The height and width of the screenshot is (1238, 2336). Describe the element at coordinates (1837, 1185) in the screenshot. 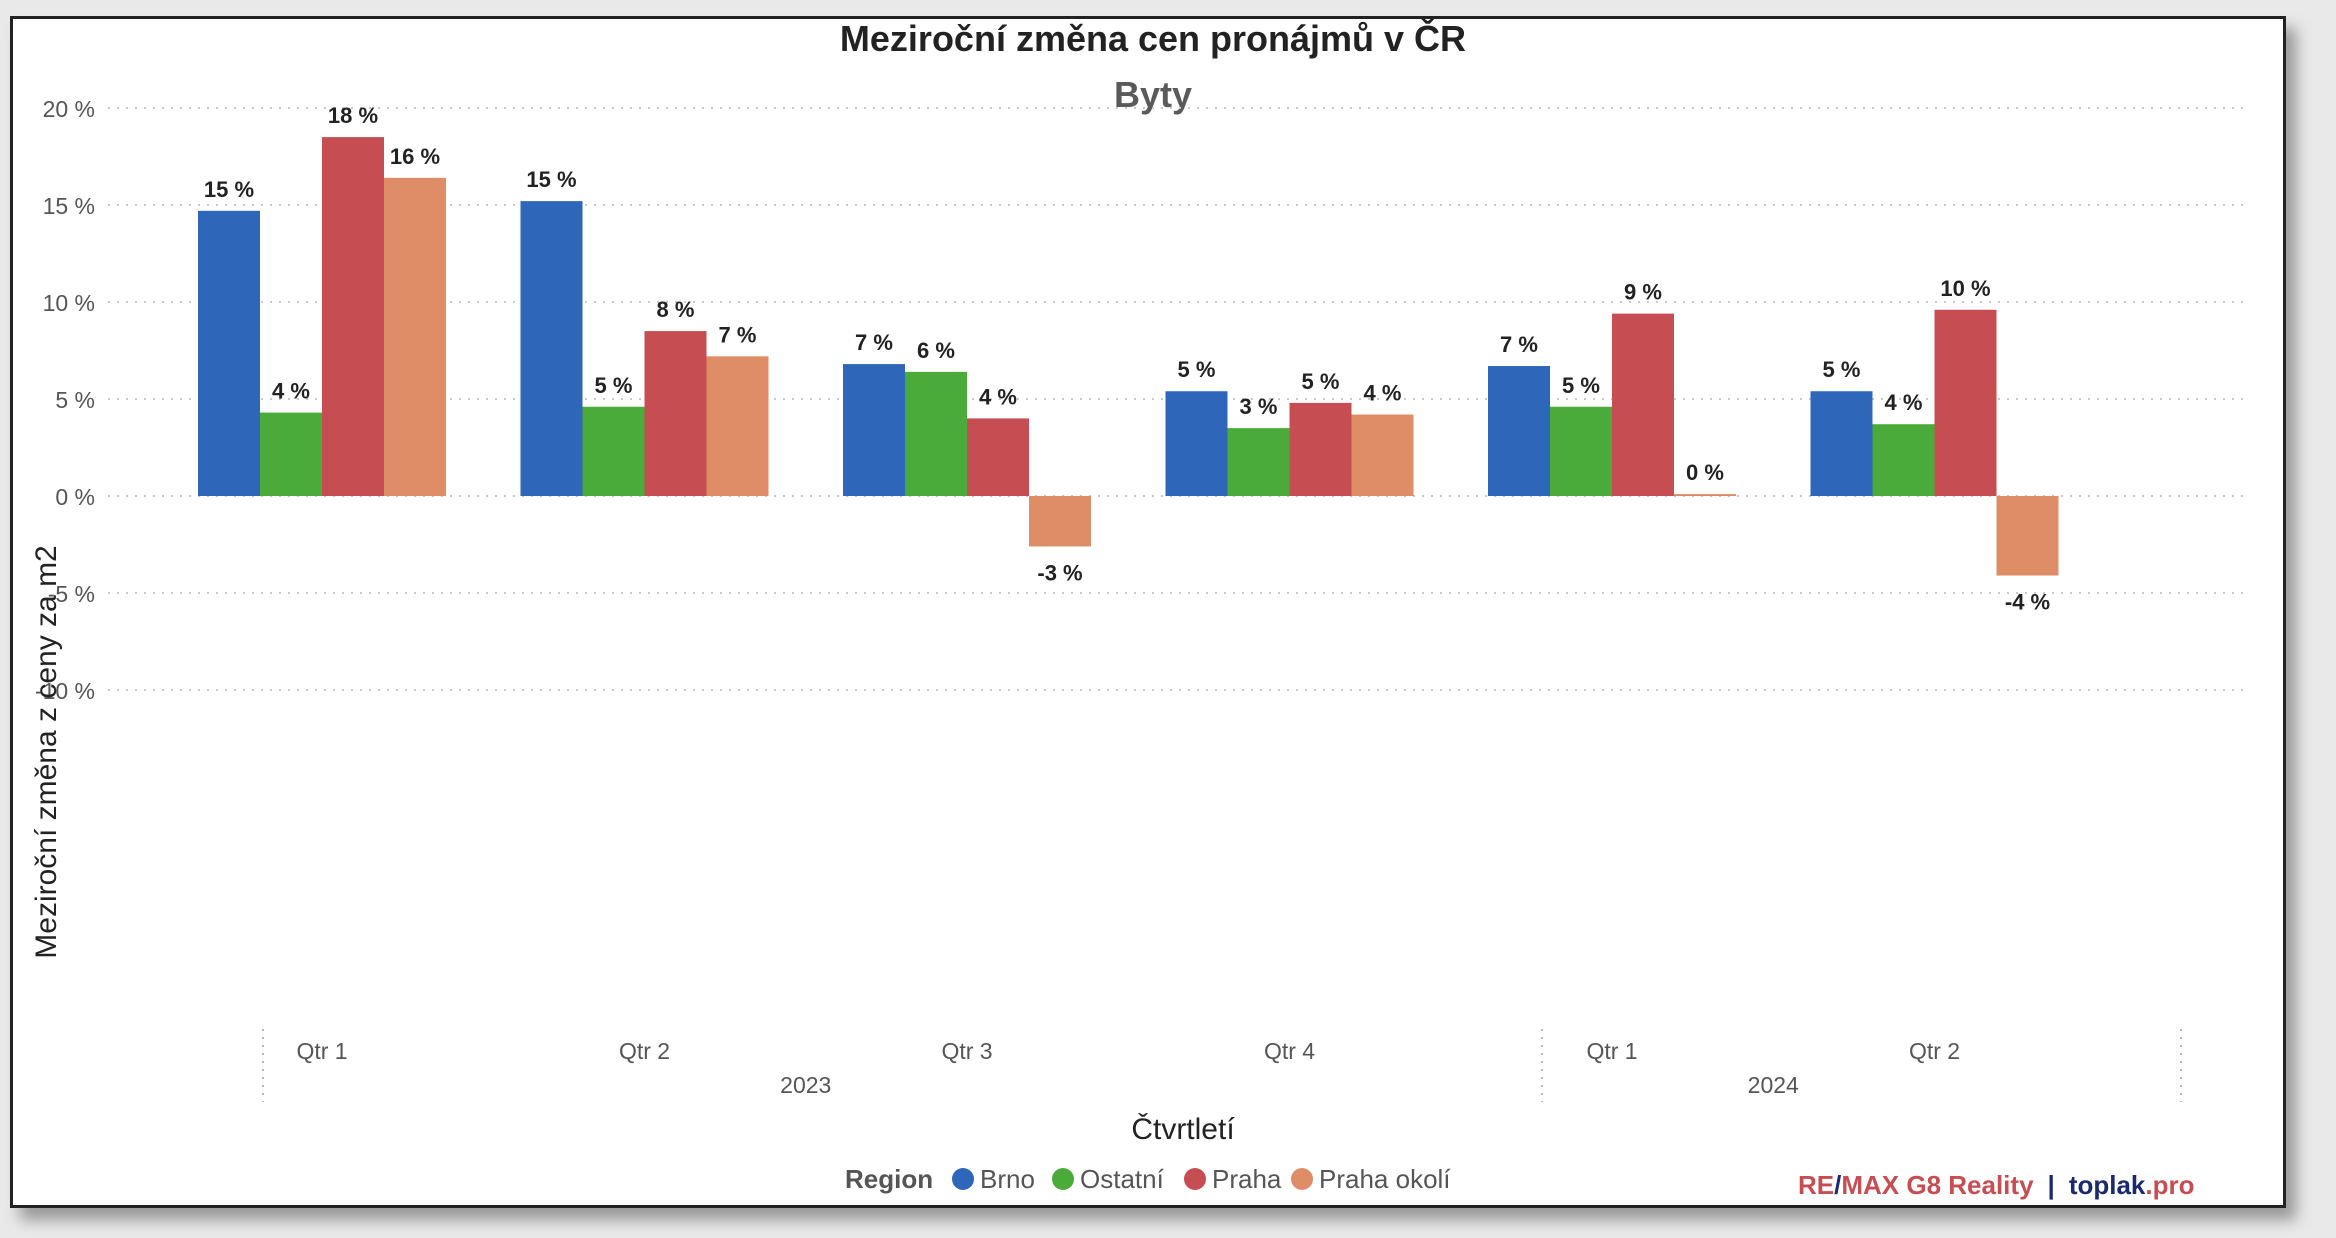

I see `brand-remax-slash: /` at that location.